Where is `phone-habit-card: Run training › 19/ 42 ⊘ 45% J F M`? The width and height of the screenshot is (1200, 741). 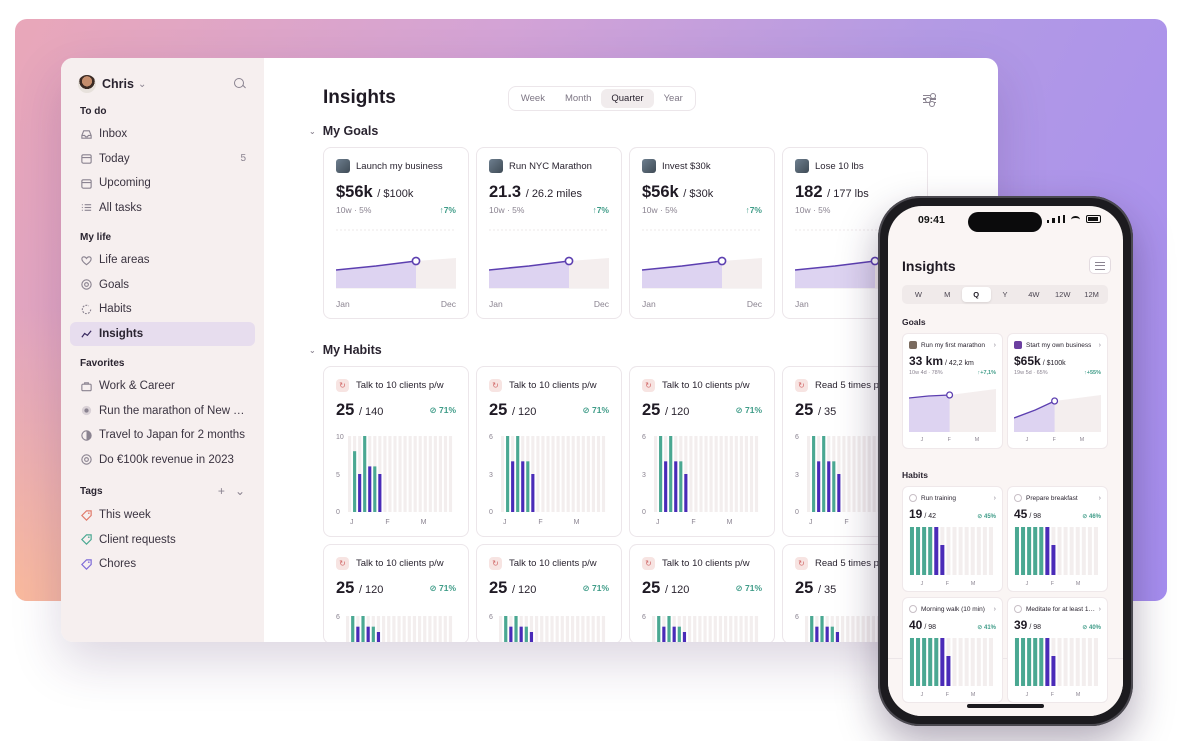 phone-habit-card: Run training › 19/ 42 ⊘ 45% J F M is located at coordinates (952, 539).